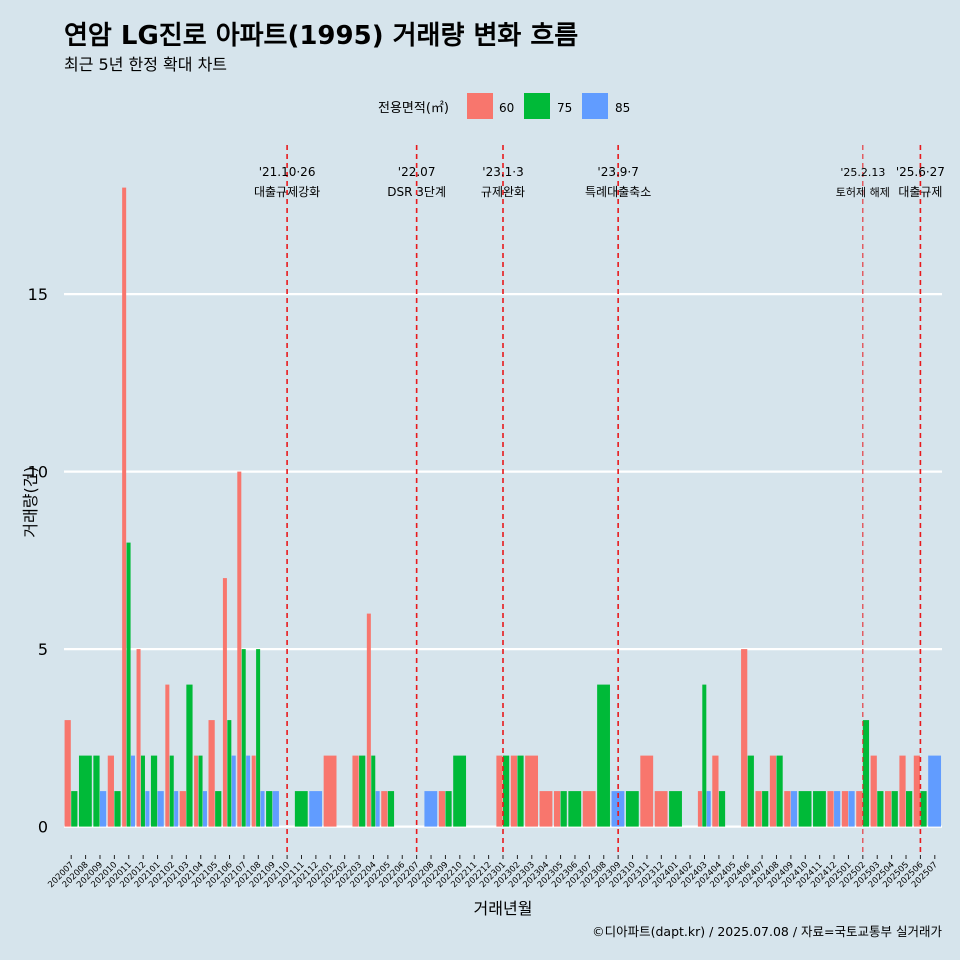 Image resolution: width=960 pixels, height=960 pixels. What do you see at coordinates (287, 172) in the screenshot?
I see `event-date-label: '21.10·26` at bounding box center [287, 172].